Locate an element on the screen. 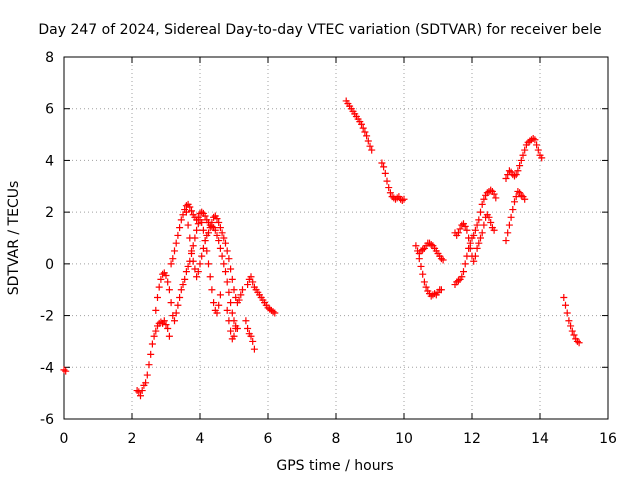 This screenshot has width=640, height=480. x-tick-label: 6 is located at coordinates (268, 439).